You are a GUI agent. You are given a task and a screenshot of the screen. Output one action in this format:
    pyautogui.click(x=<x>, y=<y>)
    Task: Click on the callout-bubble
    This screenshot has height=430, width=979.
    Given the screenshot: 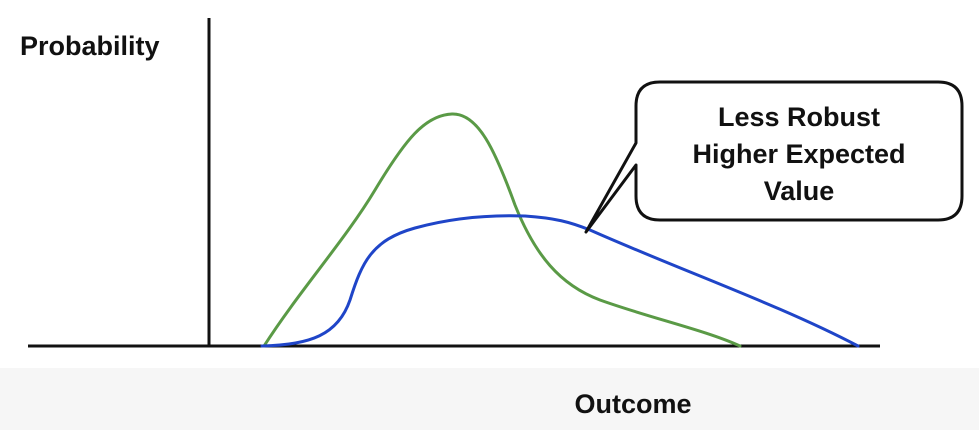 What is the action you would take?
    pyautogui.click(x=774, y=157)
    